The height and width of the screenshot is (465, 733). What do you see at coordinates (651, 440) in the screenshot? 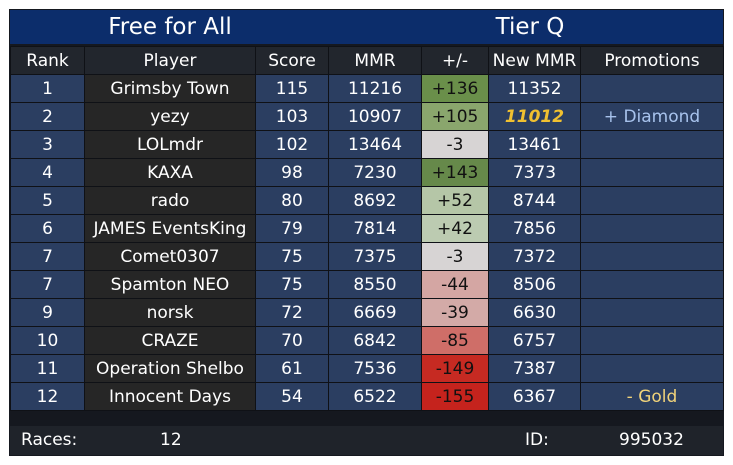
I see `id-value: 995032` at bounding box center [651, 440].